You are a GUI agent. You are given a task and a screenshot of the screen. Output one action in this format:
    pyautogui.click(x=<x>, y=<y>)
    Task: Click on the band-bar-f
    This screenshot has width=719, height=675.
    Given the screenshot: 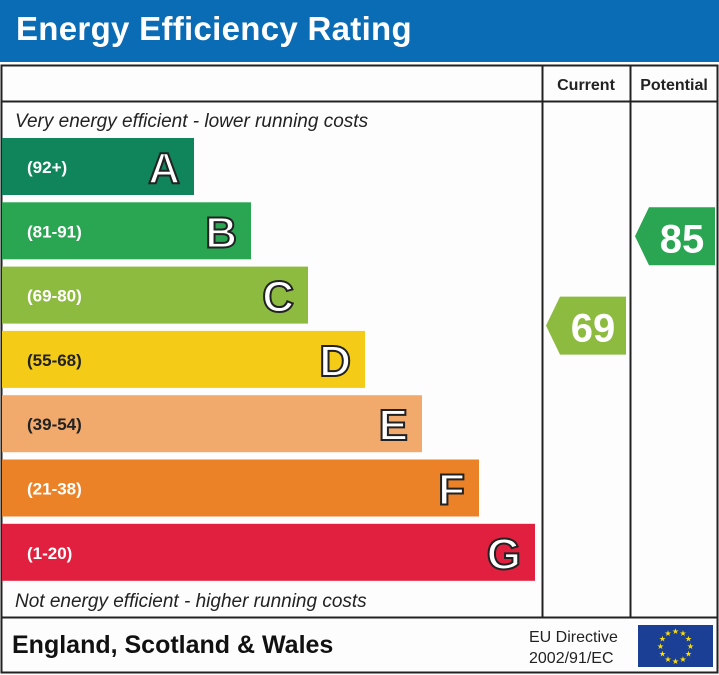 What is the action you would take?
    pyautogui.click(x=240, y=488)
    